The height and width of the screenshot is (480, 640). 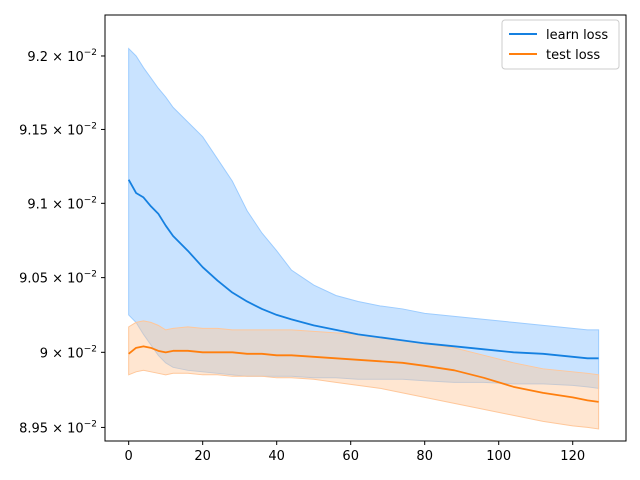 What do you see at coordinates (202, 456) in the screenshot?
I see `x-tick-label: 20` at bounding box center [202, 456].